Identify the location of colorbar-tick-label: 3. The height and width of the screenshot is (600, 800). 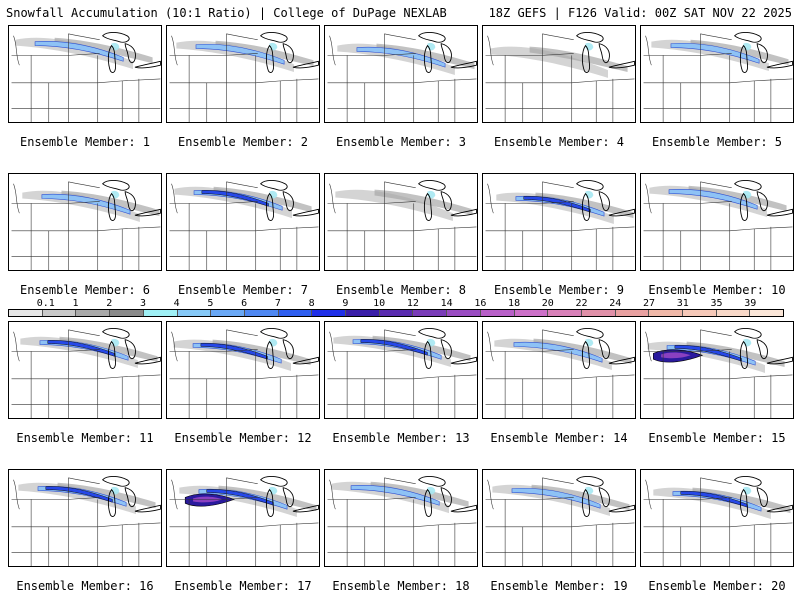
(142, 303).